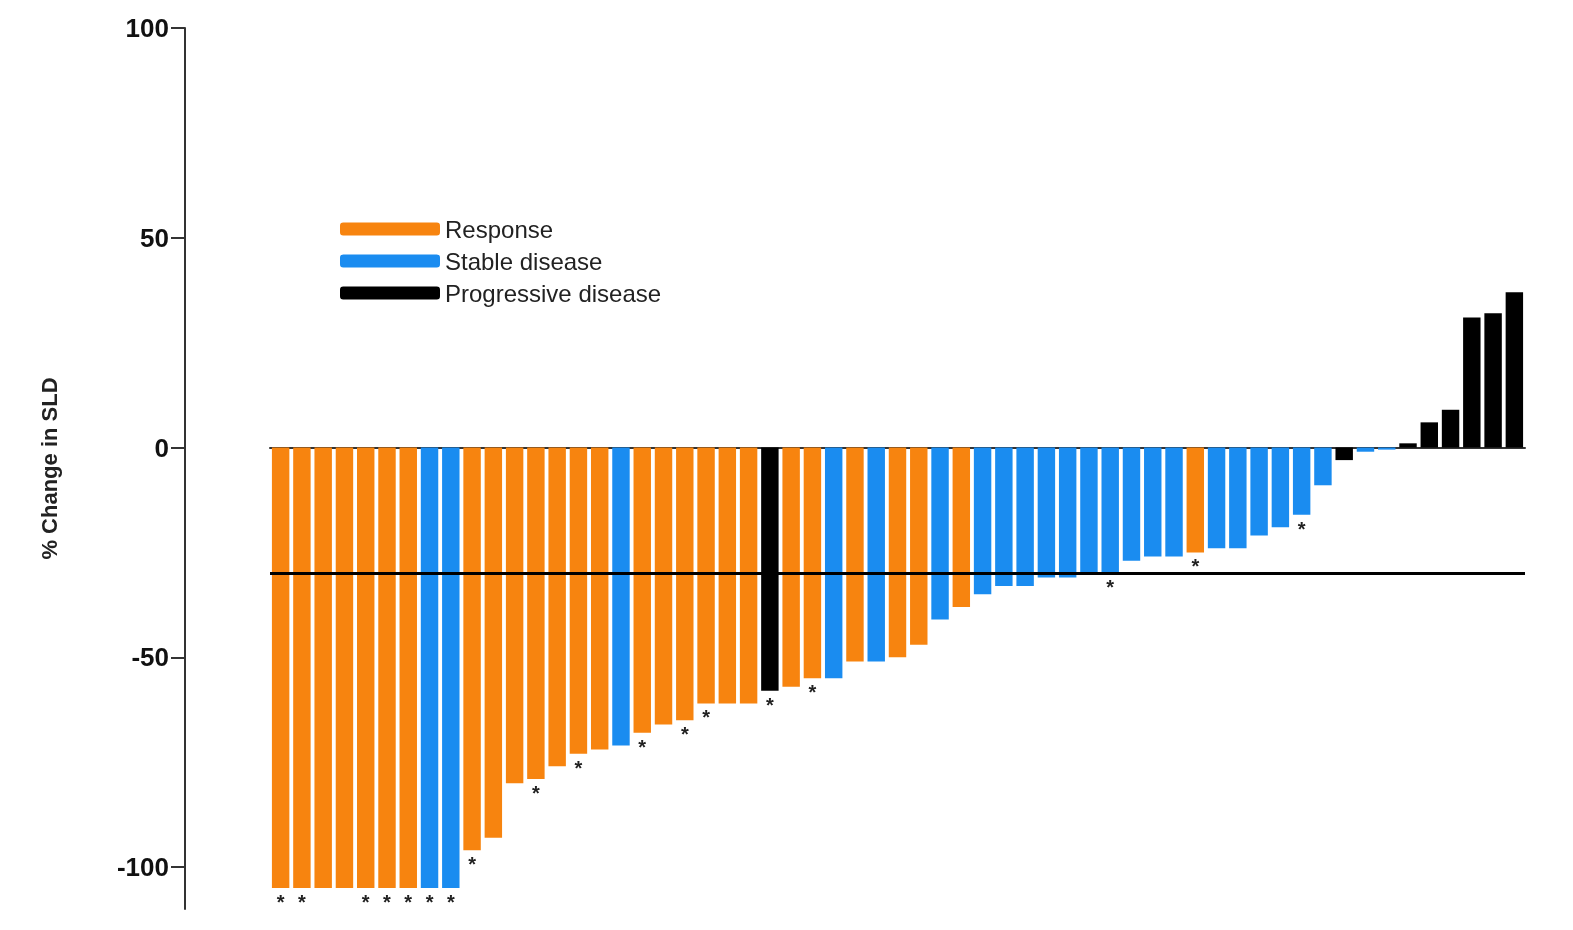 This screenshot has width=1573, height=930. I want to click on y-tick-label: 100, so click(147, 28).